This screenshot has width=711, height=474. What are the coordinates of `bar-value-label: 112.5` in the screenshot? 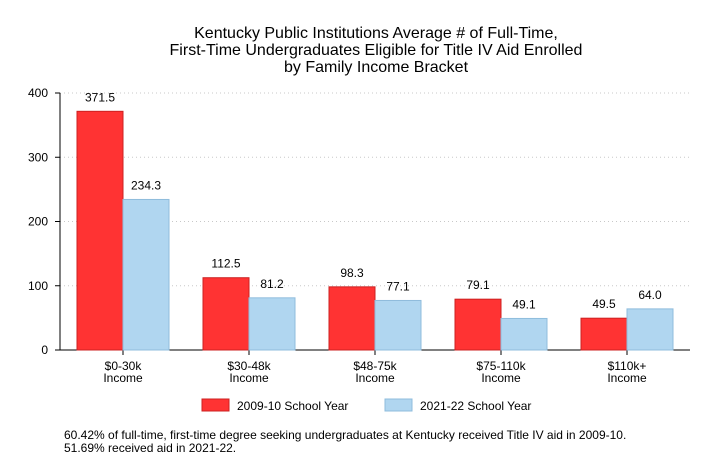 It's located at (225, 264).